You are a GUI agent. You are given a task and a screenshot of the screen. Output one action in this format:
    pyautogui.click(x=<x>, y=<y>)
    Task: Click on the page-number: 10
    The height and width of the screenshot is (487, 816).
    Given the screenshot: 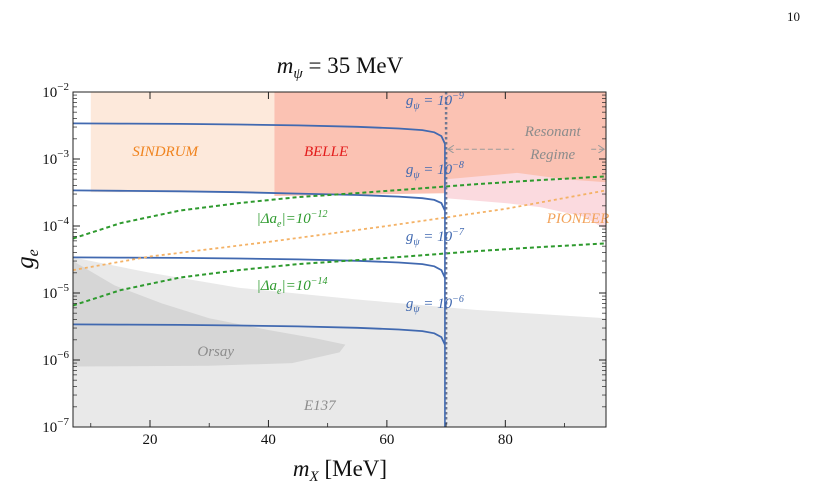 What is the action you would take?
    pyautogui.click(x=793, y=16)
    